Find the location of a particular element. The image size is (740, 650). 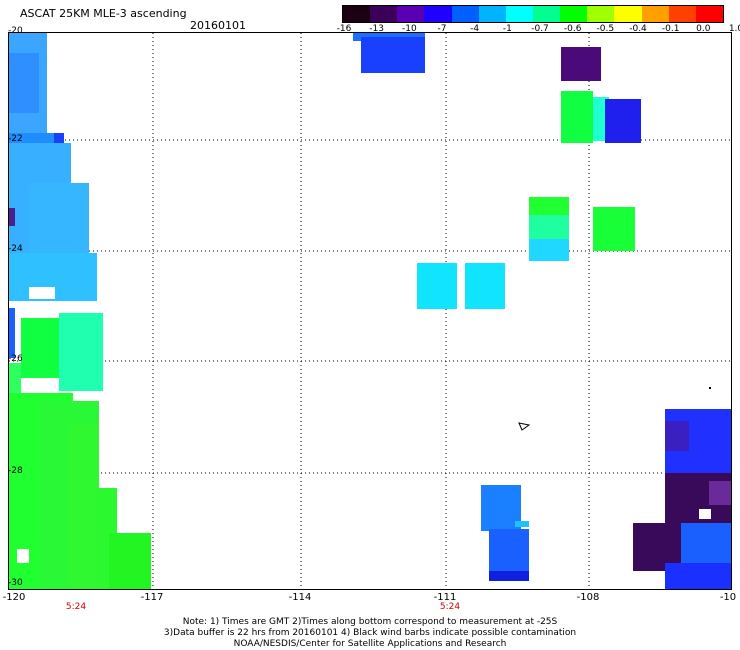

ytick-22: -22 is located at coordinates (15, 139).